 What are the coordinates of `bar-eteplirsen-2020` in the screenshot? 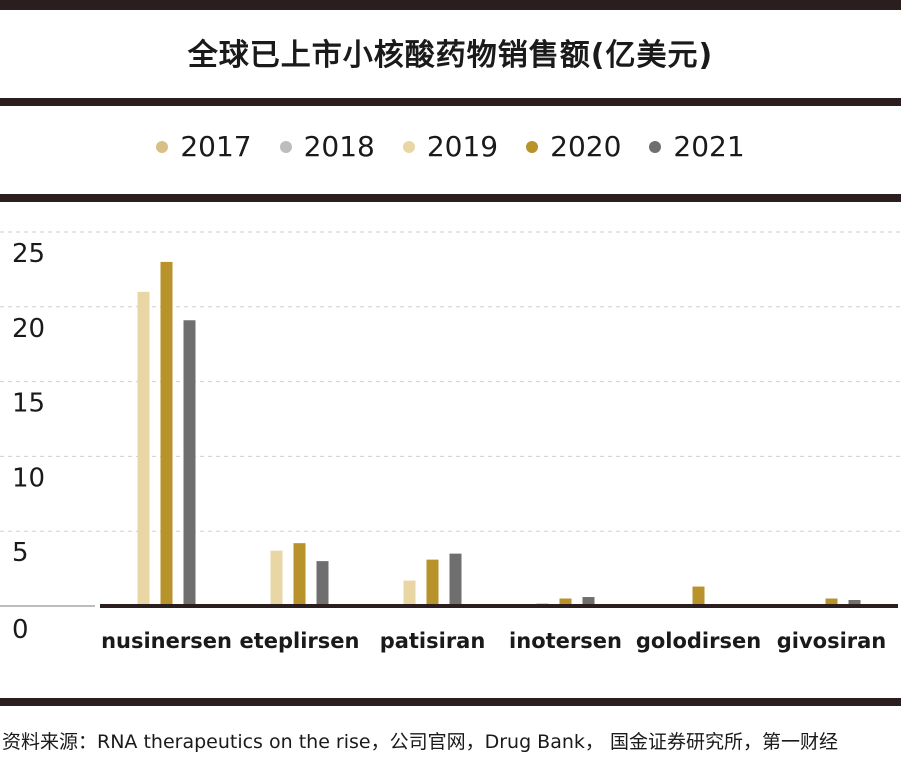 It's located at (299, 573).